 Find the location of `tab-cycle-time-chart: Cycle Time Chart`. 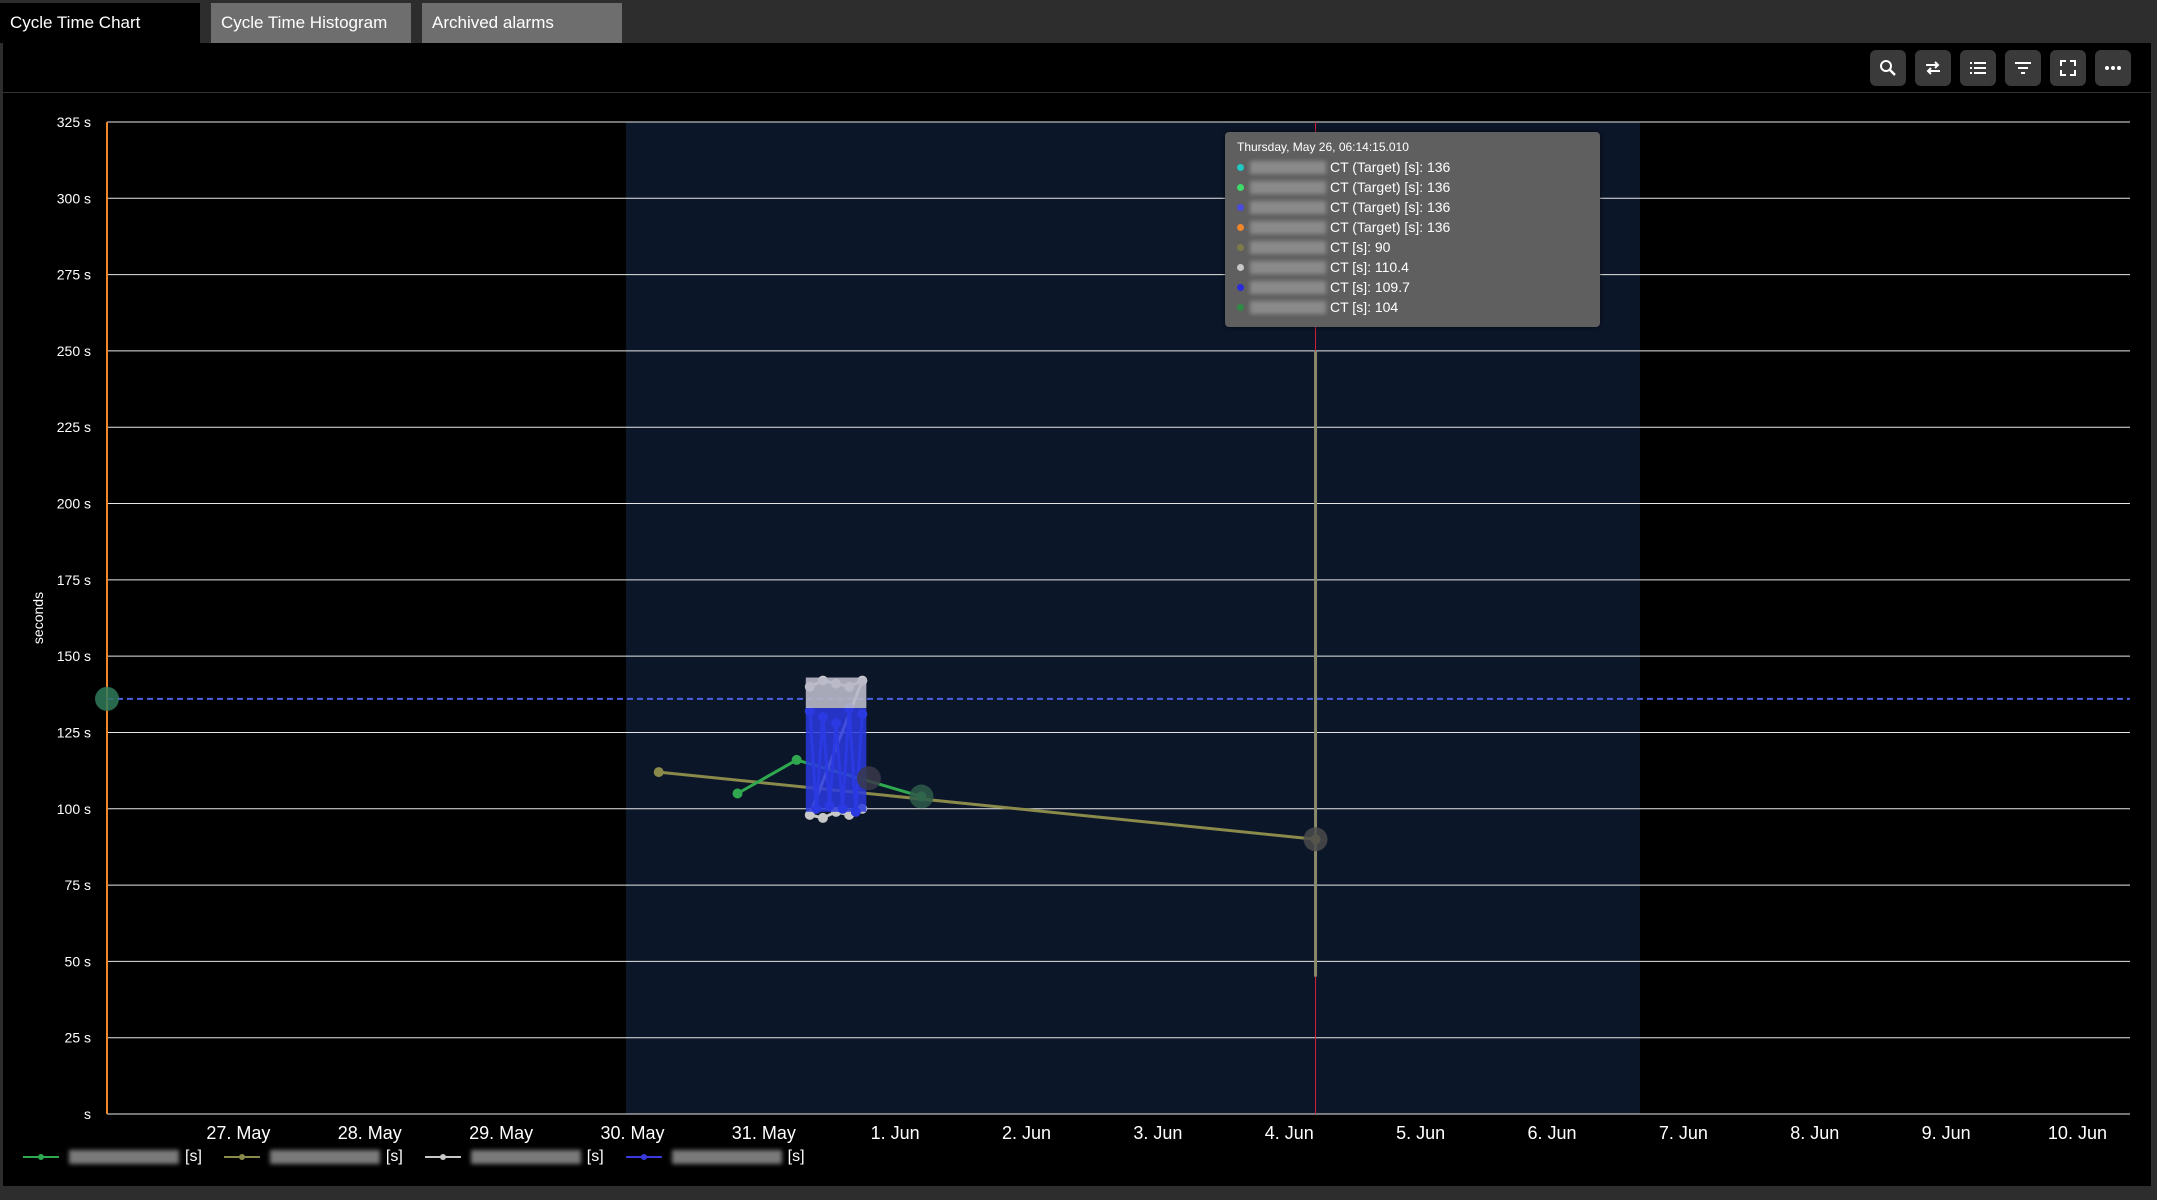

tab-cycle-time-chart: Cycle Time Chart is located at coordinates (100, 23).